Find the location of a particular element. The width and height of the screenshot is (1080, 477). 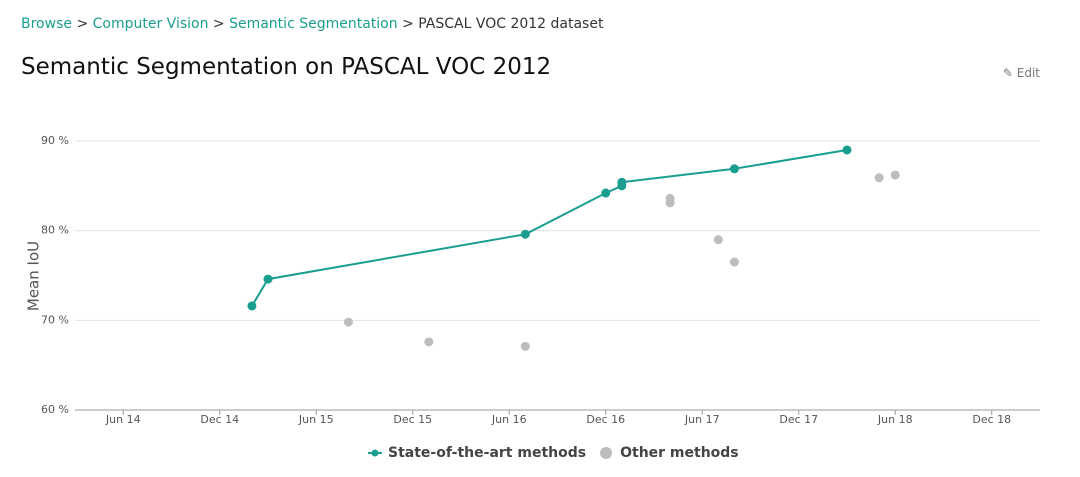

y-tick-label: 70 % is located at coordinates (55, 319).